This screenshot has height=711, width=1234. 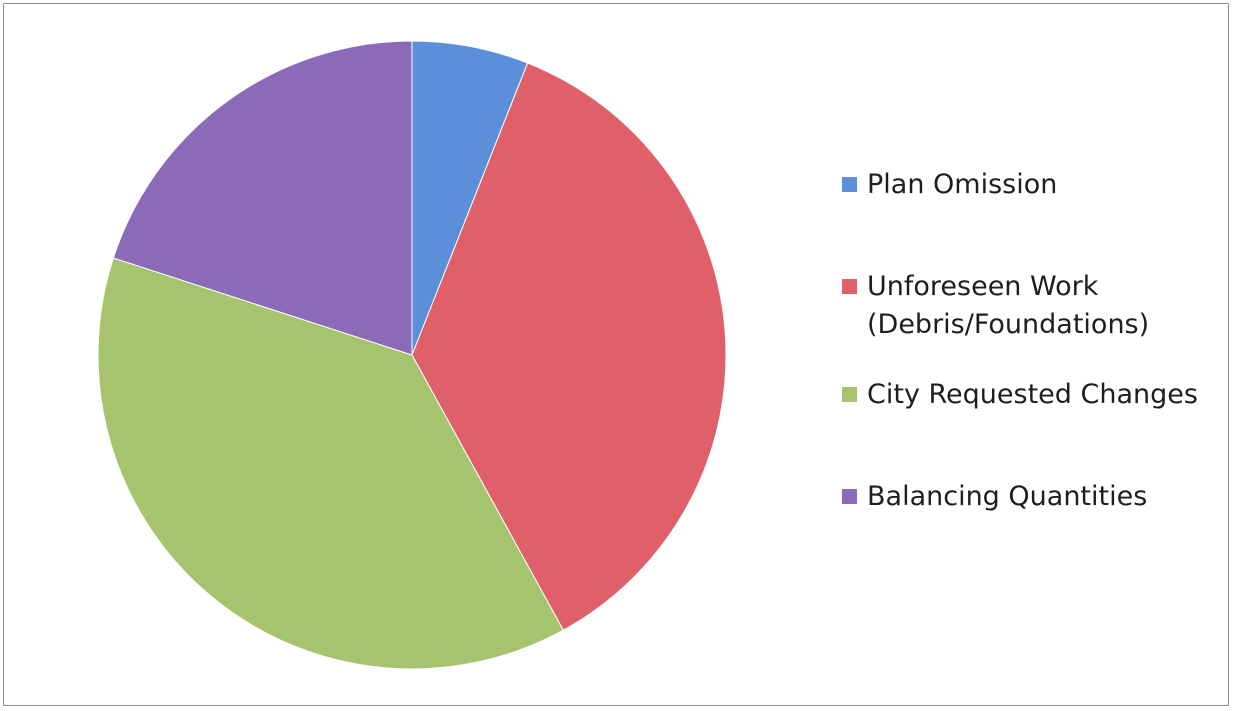 I want to click on legend-item: Balancing Quantities, so click(x=1037, y=497).